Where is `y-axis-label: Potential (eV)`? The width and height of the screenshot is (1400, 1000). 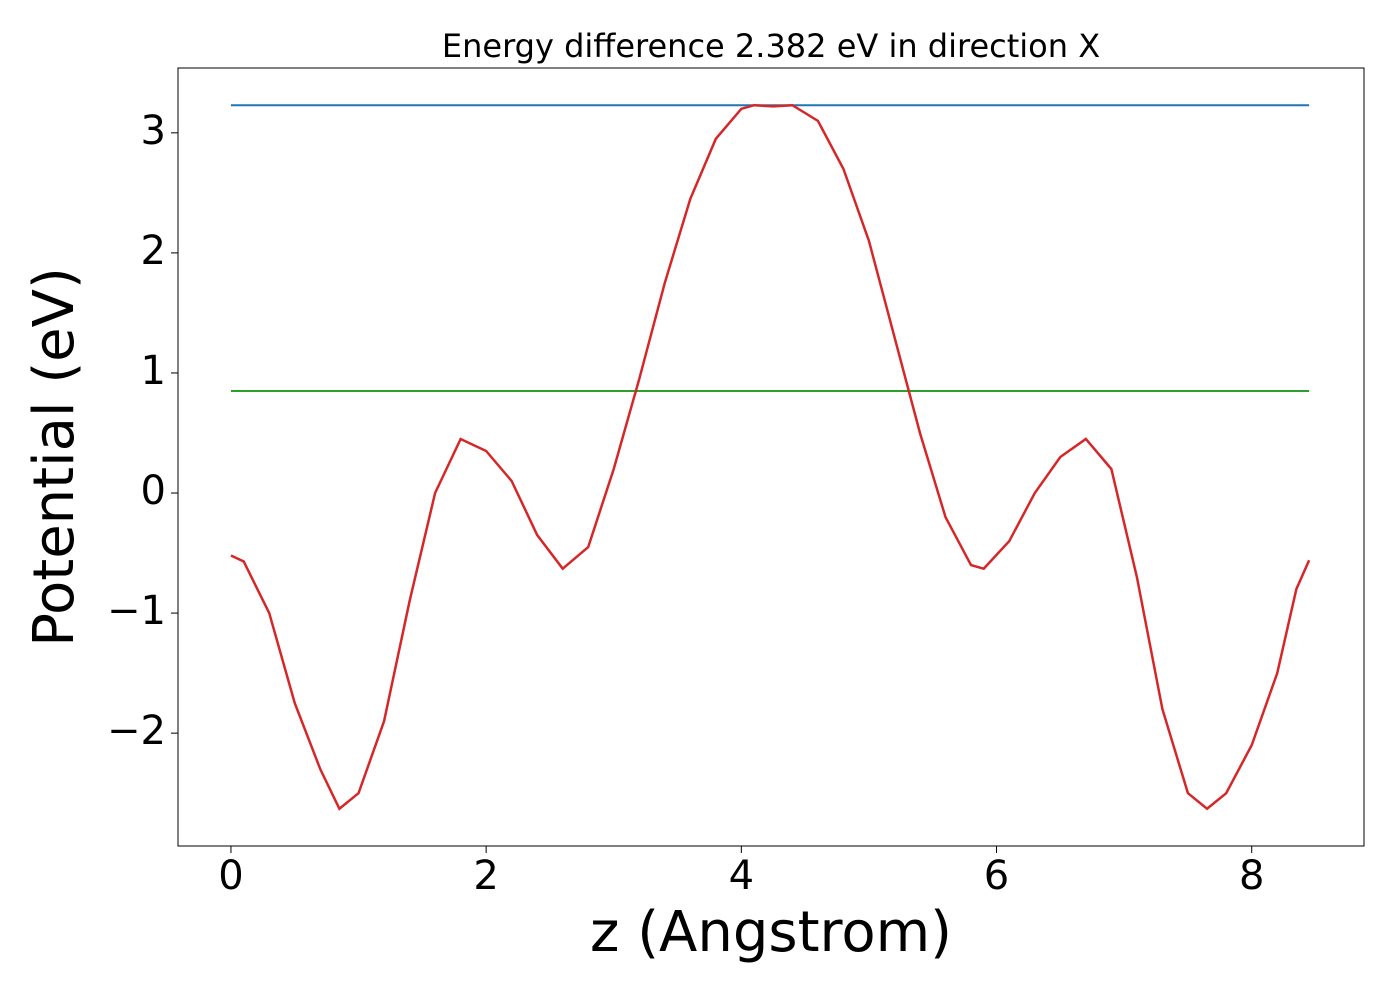 y-axis-label: Potential (eV) is located at coordinates (54, 457).